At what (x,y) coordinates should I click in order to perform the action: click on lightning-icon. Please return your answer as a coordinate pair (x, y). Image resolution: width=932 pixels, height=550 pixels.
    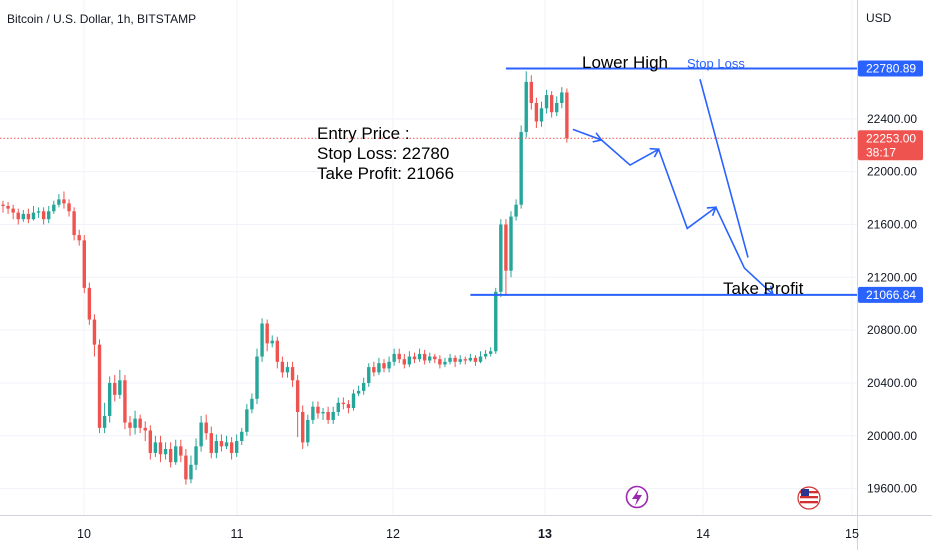
    Looking at the image, I should click on (637, 497).